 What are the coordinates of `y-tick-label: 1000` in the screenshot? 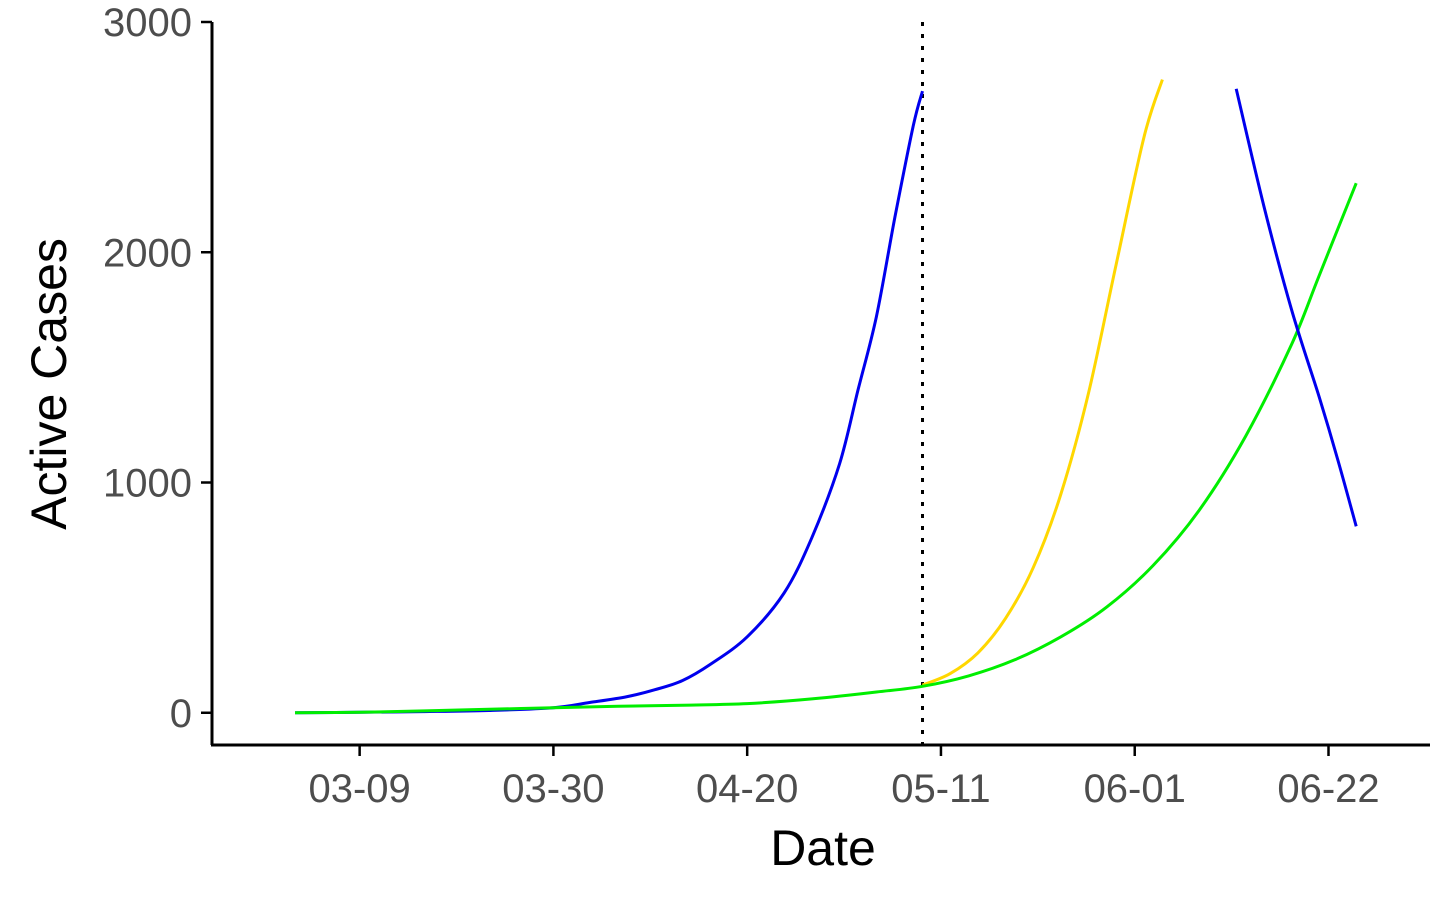 It's located at (147, 484).